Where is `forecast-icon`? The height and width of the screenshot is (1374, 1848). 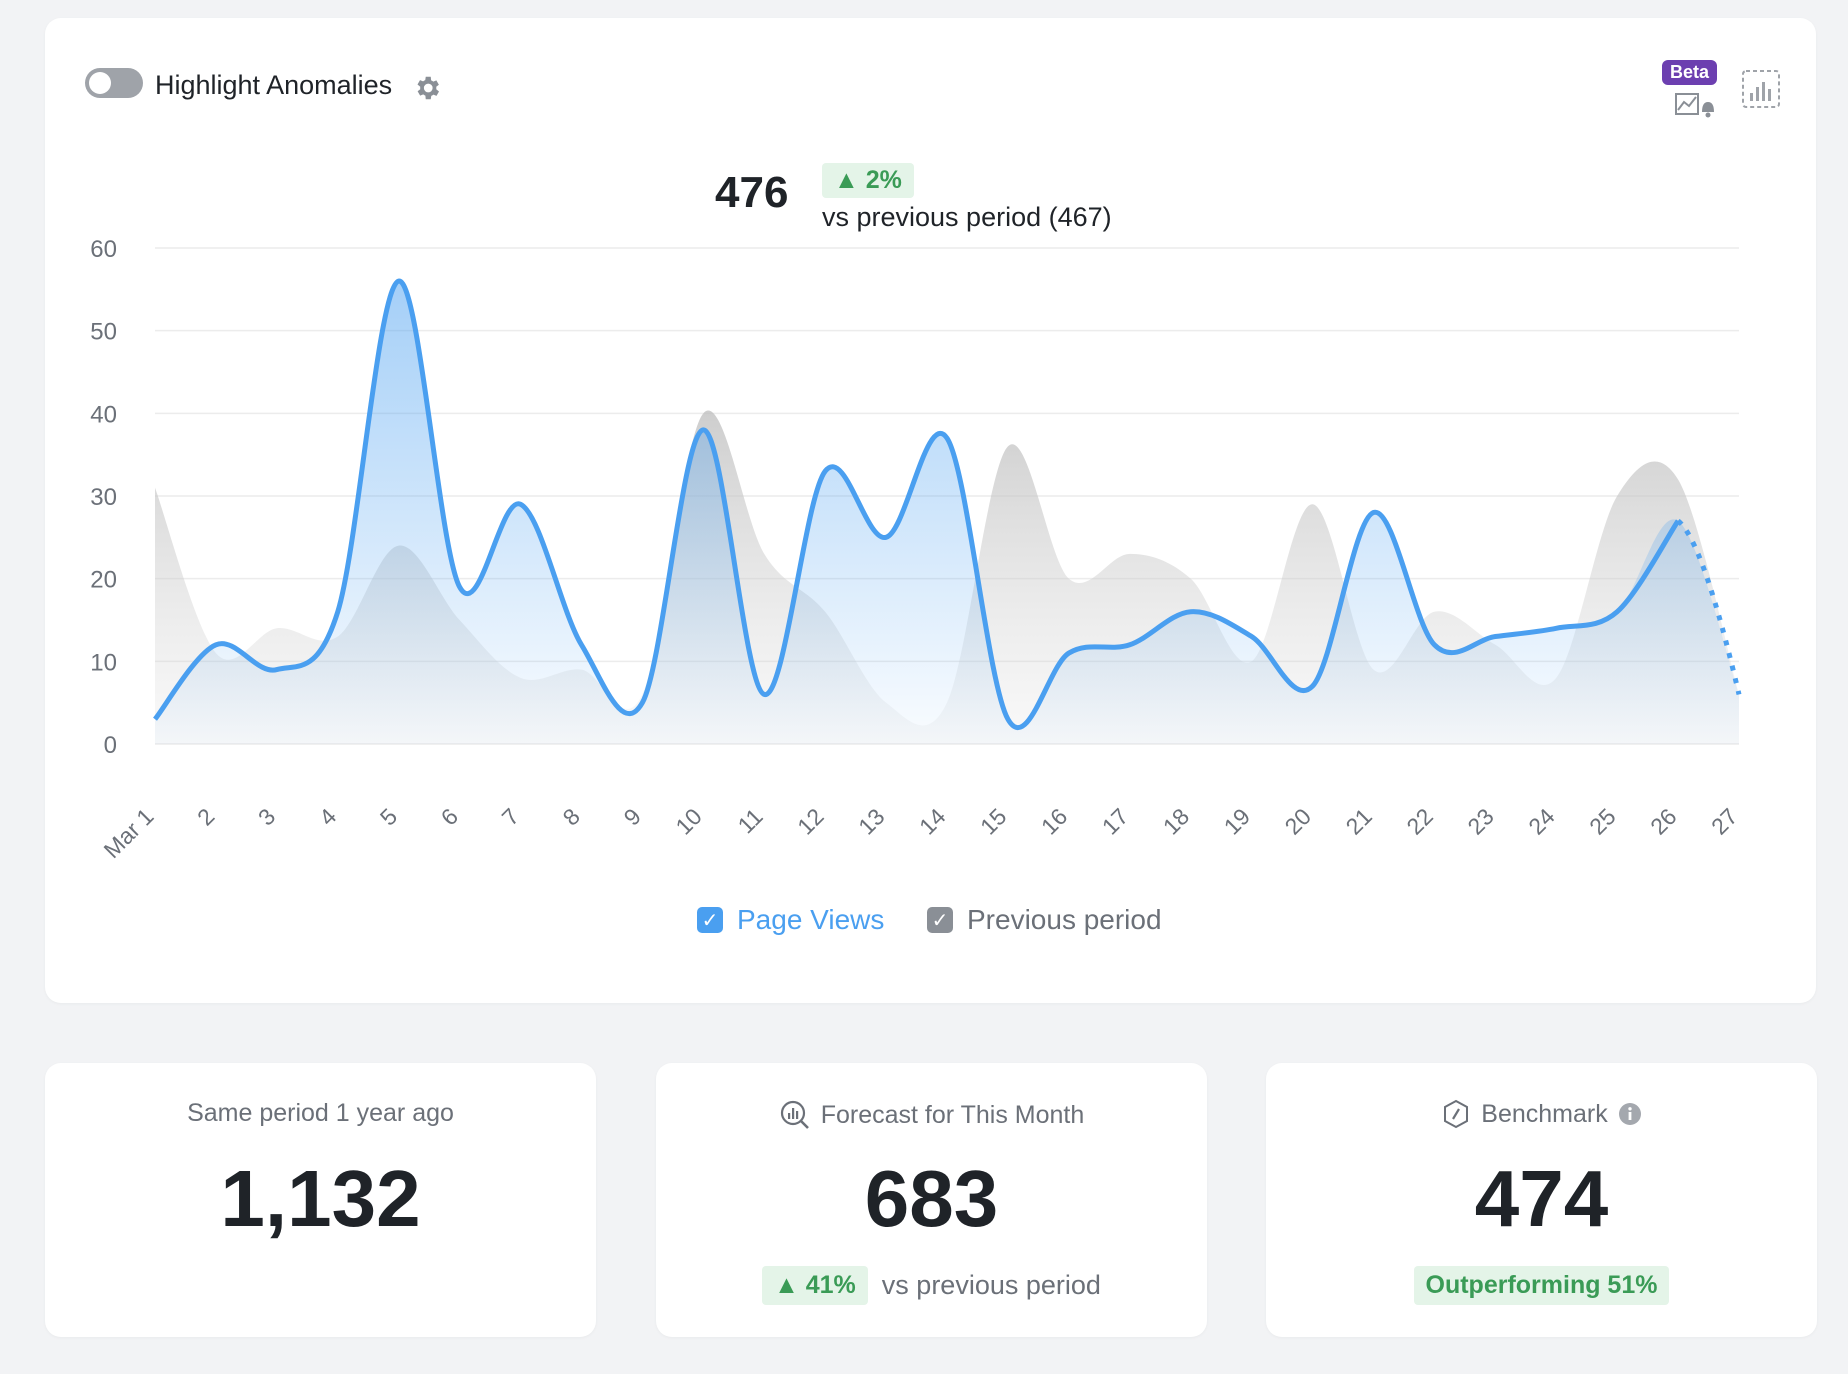
forecast-icon is located at coordinates (794, 1114).